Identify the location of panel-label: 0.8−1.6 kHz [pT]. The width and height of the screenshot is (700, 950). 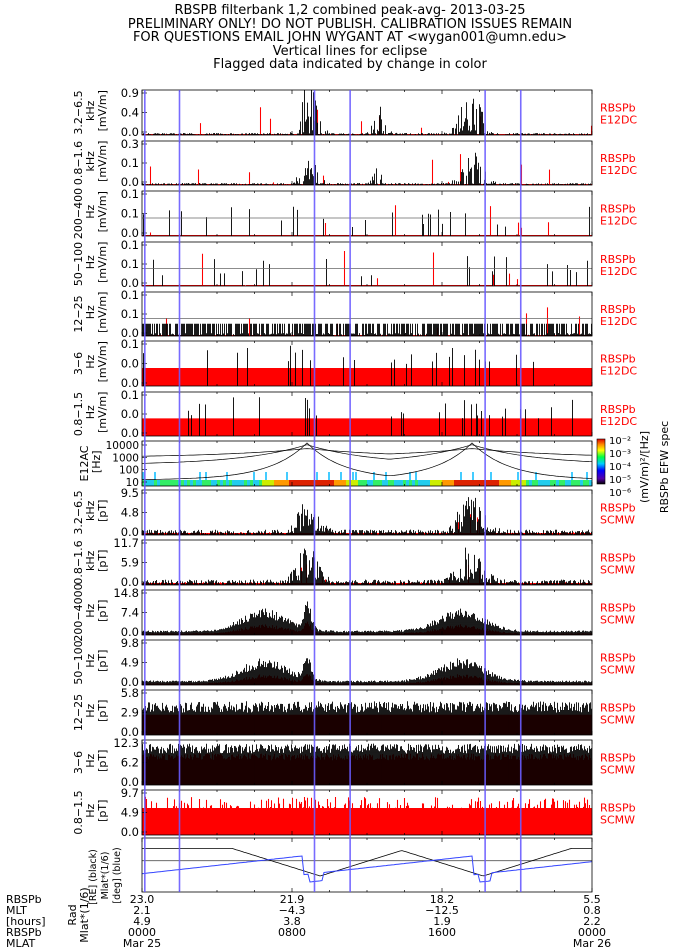
(90, 562).